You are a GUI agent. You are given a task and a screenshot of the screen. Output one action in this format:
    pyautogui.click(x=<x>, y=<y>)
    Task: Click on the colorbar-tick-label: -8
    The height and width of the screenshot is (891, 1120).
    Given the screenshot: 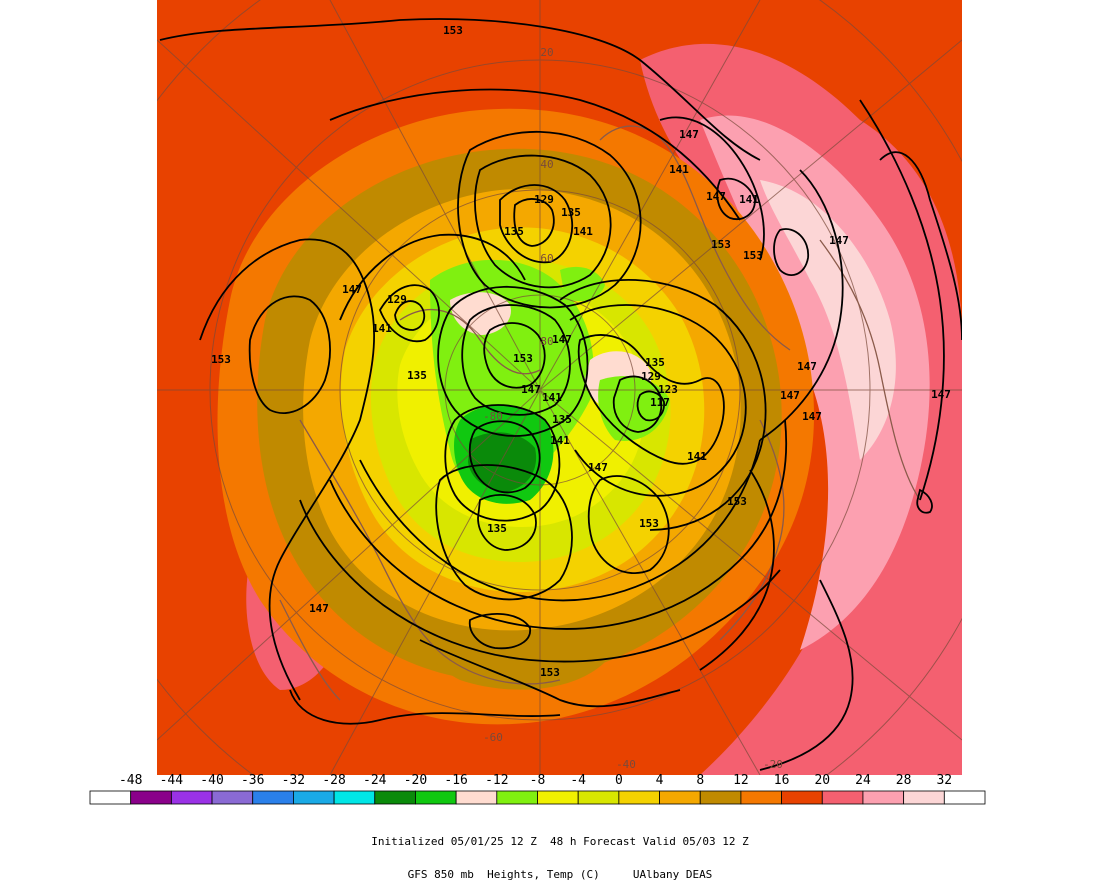 What is the action you would take?
    pyautogui.click(x=538, y=780)
    